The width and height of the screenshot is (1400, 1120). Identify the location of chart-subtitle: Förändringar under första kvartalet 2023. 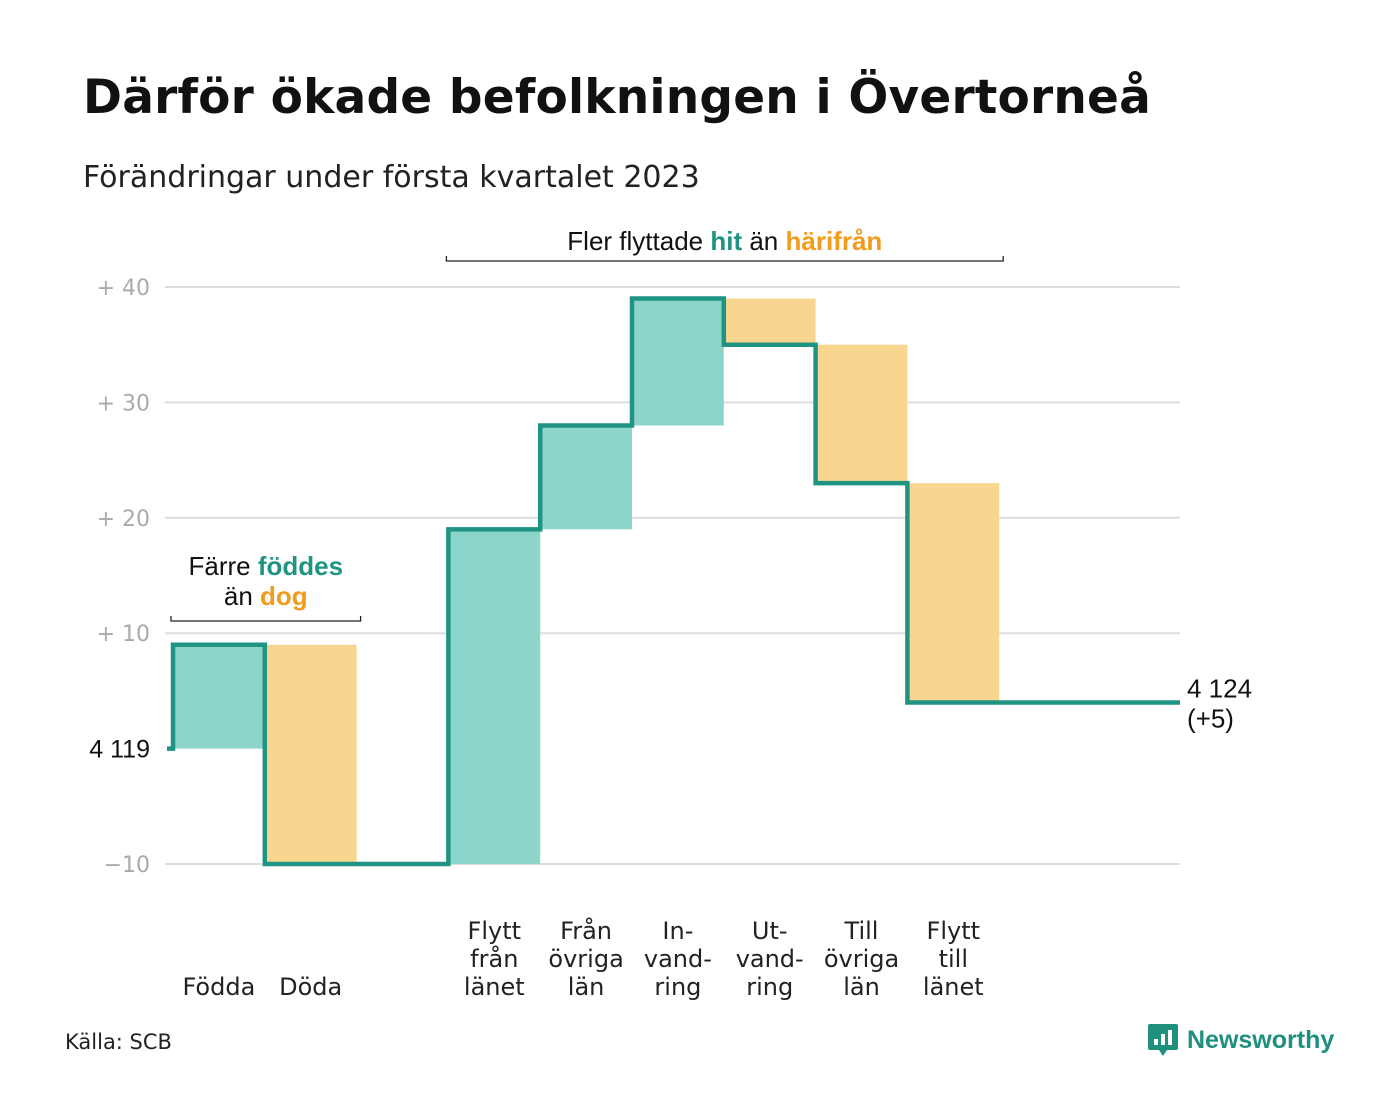
(391, 177).